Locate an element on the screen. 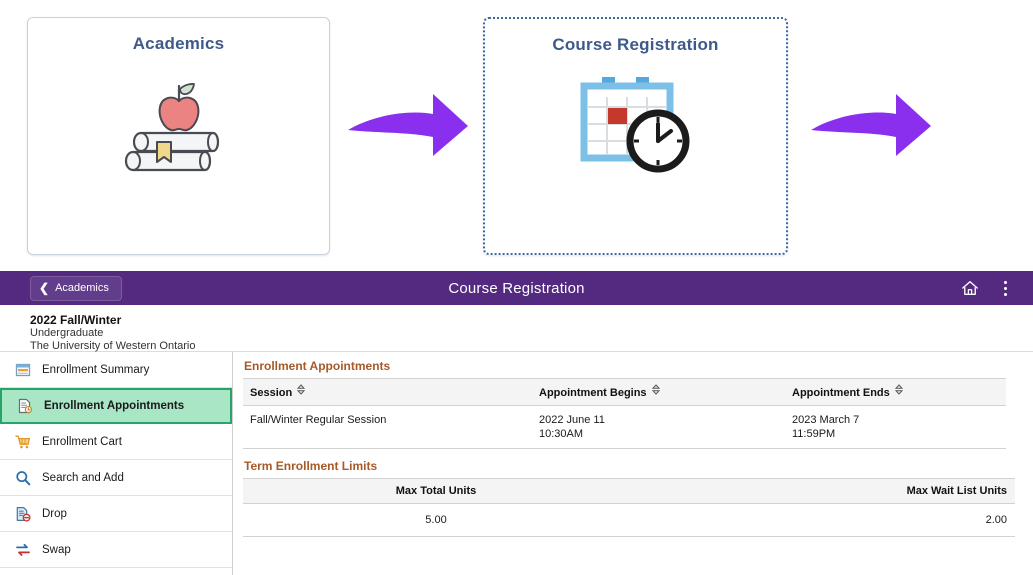 Image resolution: width=1033 pixels, height=575 pixels. sidebar-item-drop: Drop is located at coordinates (116, 514).